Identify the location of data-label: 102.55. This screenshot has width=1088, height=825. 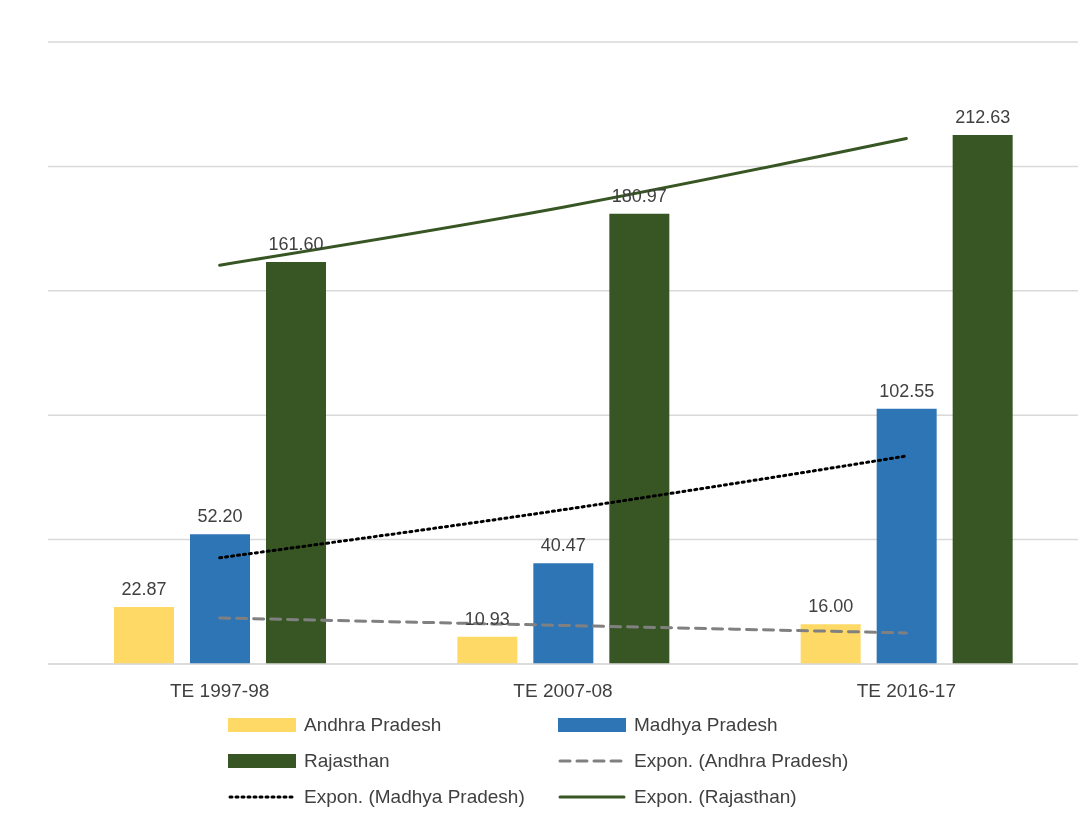
(907, 390).